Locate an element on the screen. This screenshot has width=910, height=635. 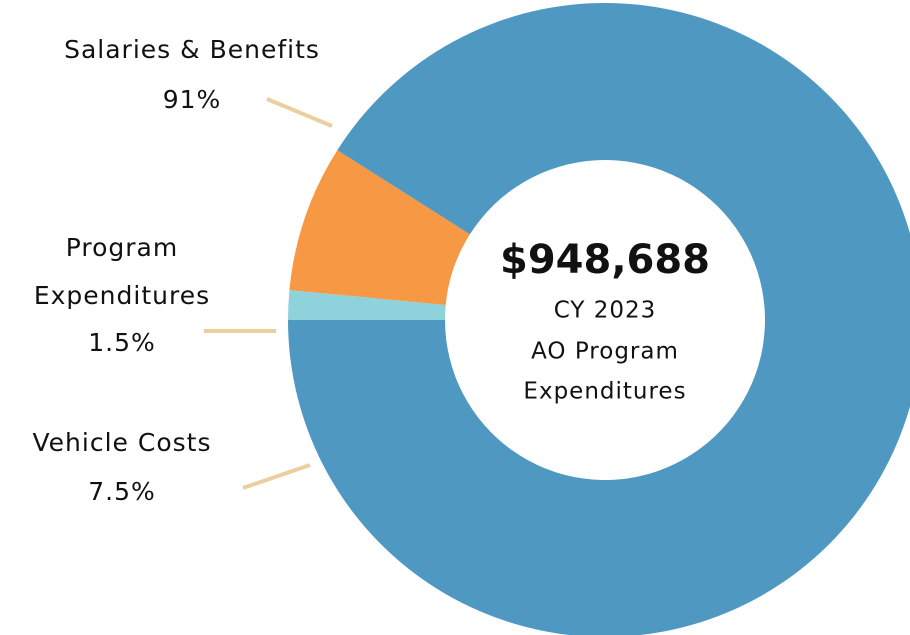
slice-label: Program Expenditures is located at coordinates (122, 271).